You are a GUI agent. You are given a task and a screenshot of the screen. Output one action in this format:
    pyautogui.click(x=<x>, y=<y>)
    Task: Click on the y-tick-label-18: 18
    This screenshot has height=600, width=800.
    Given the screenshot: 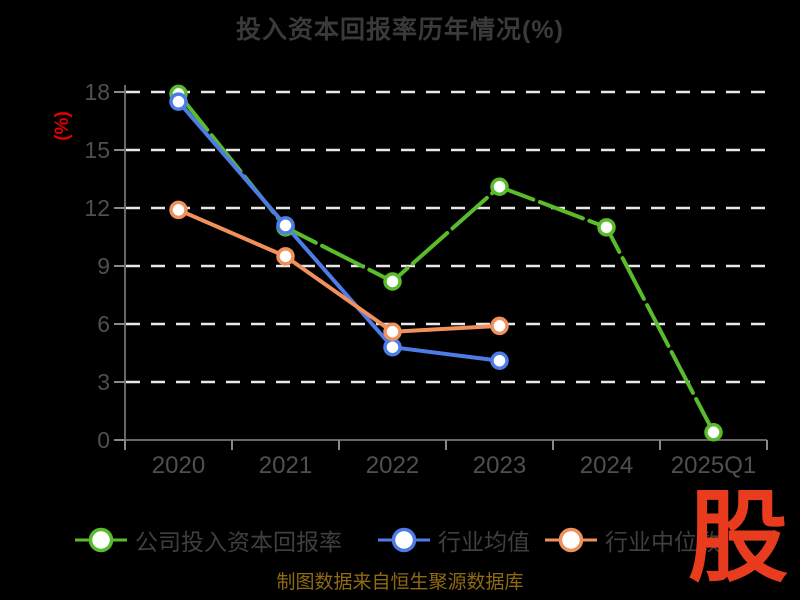 What is the action you would take?
    pyautogui.click(x=97, y=92)
    